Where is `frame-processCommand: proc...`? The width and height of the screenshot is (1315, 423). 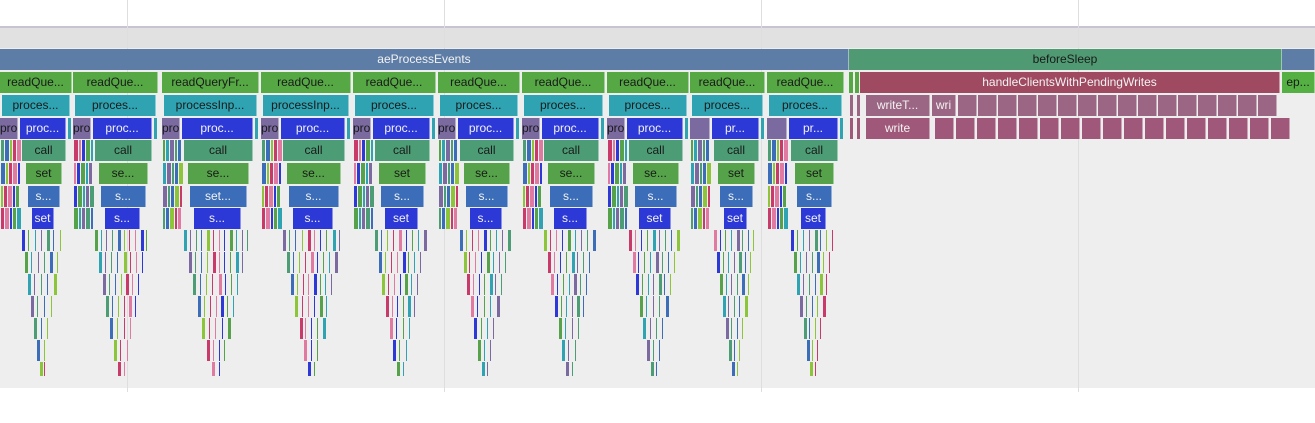 frame-processCommand: proc... is located at coordinates (401, 128).